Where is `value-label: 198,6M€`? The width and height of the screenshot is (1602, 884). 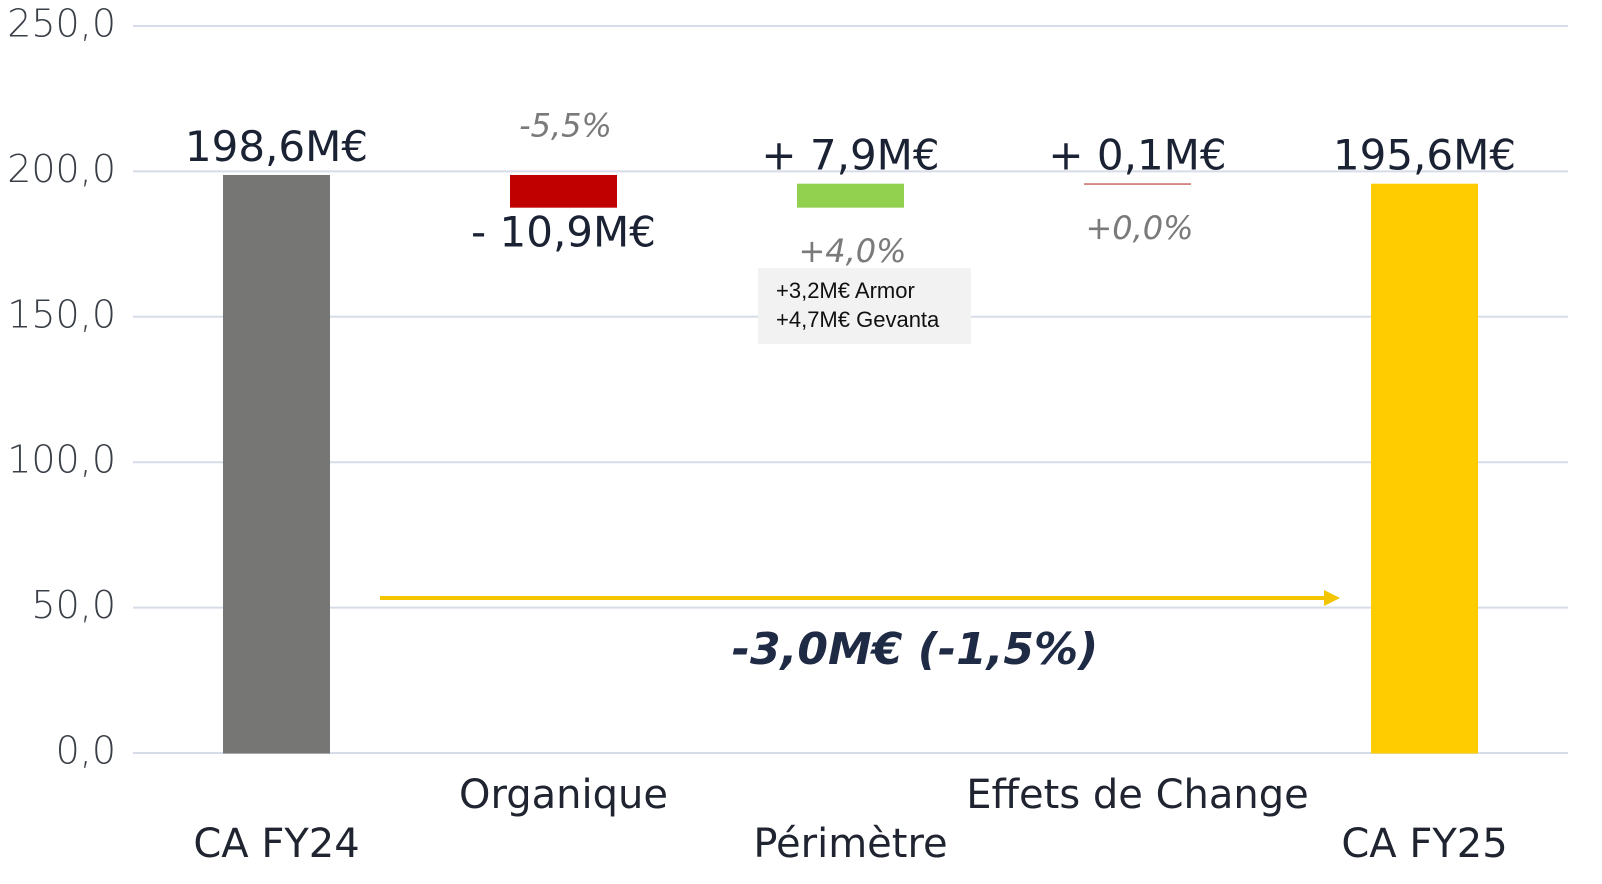 value-label: 198,6M€ is located at coordinates (276, 146).